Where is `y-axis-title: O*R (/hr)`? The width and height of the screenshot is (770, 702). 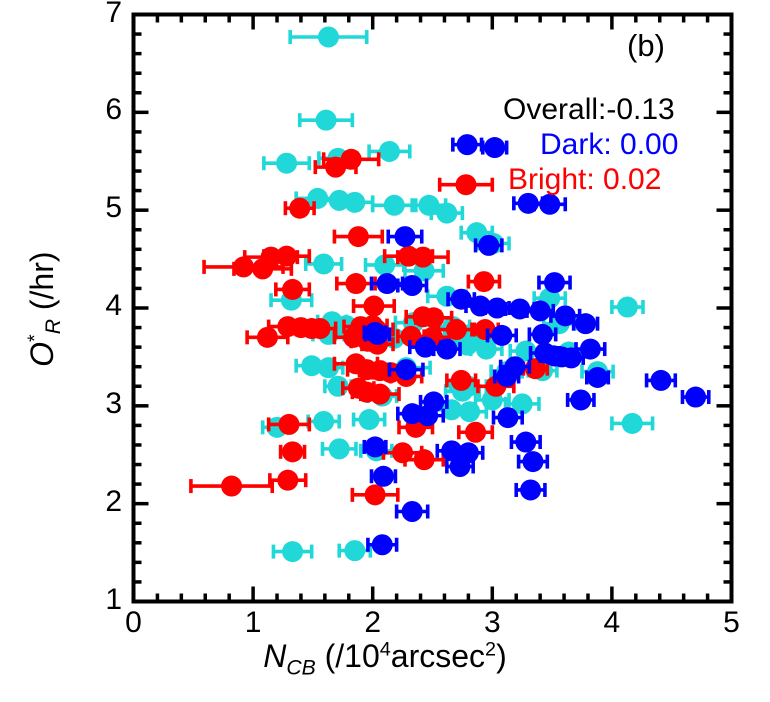 y-axis-title: O*R (/hr) is located at coordinates (44, 309).